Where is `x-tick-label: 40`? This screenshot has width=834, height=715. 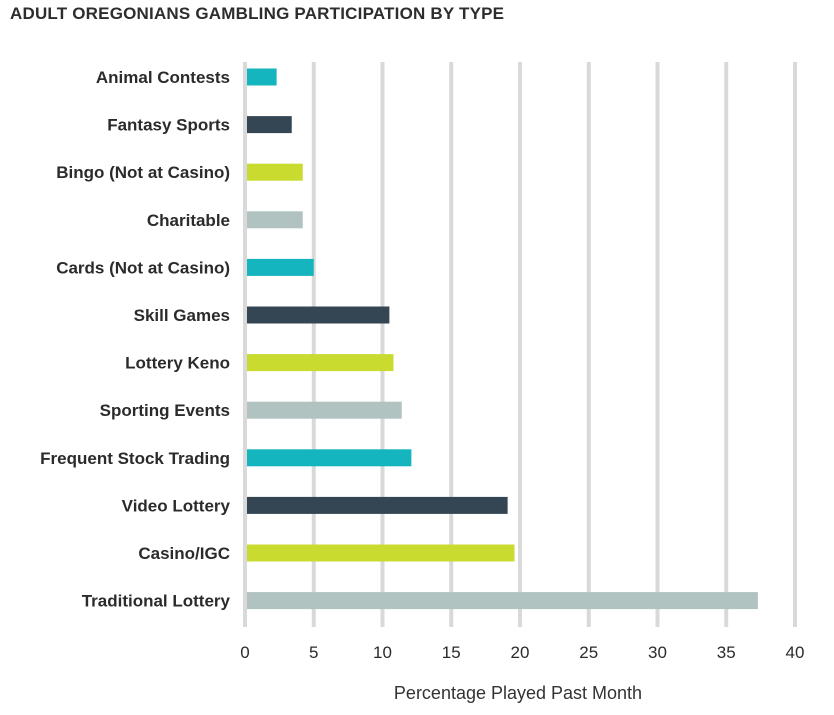
x-tick-label: 40 is located at coordinates (795, 652).